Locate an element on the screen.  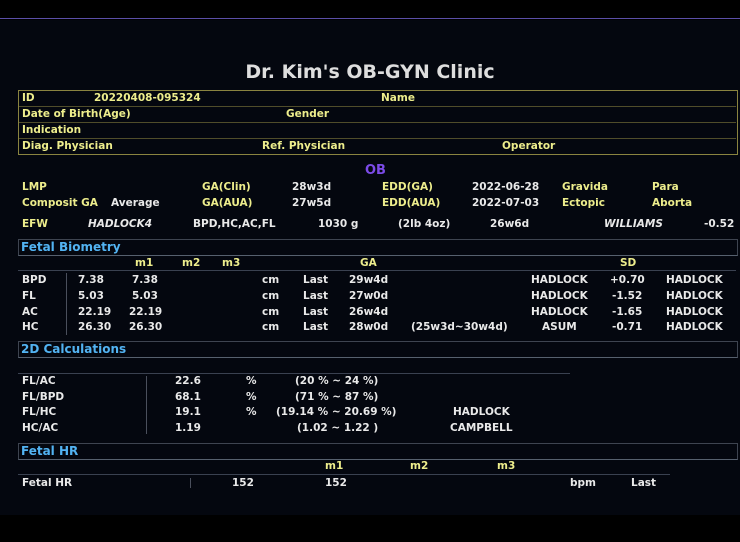
calc-ref: HADLOCK is located at coordinates (481, 412).